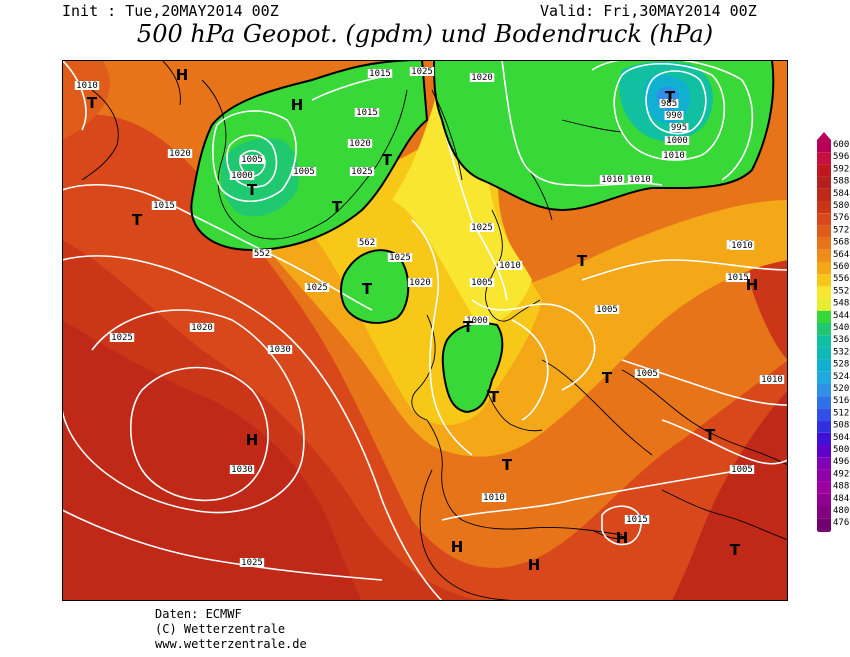  What do you see at coordinates (841, 438) in the screenshot?
I see `scale-label: 504` at bounding box center [841, 438].